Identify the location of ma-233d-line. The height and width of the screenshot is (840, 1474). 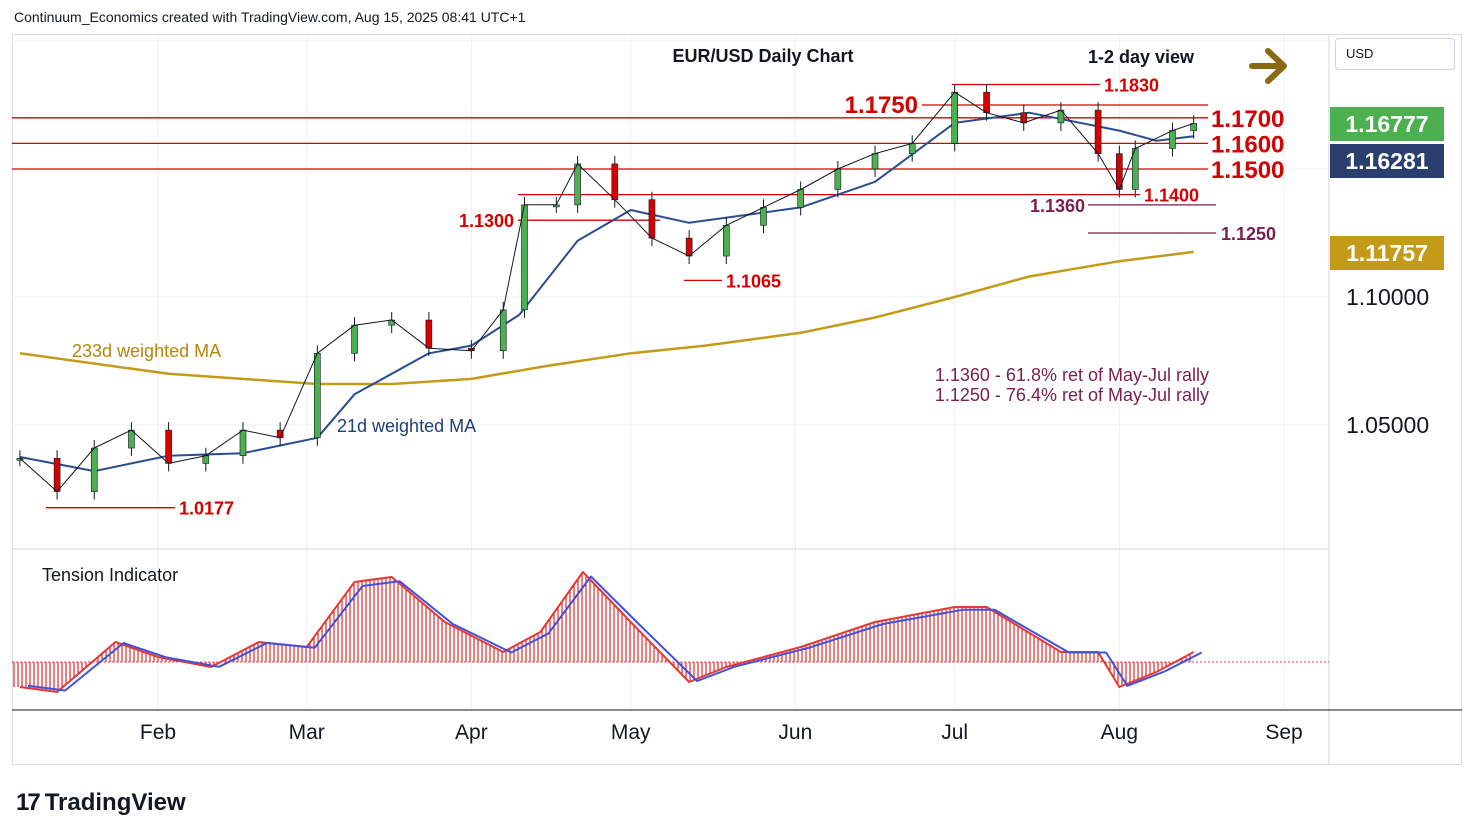
(606, 318).